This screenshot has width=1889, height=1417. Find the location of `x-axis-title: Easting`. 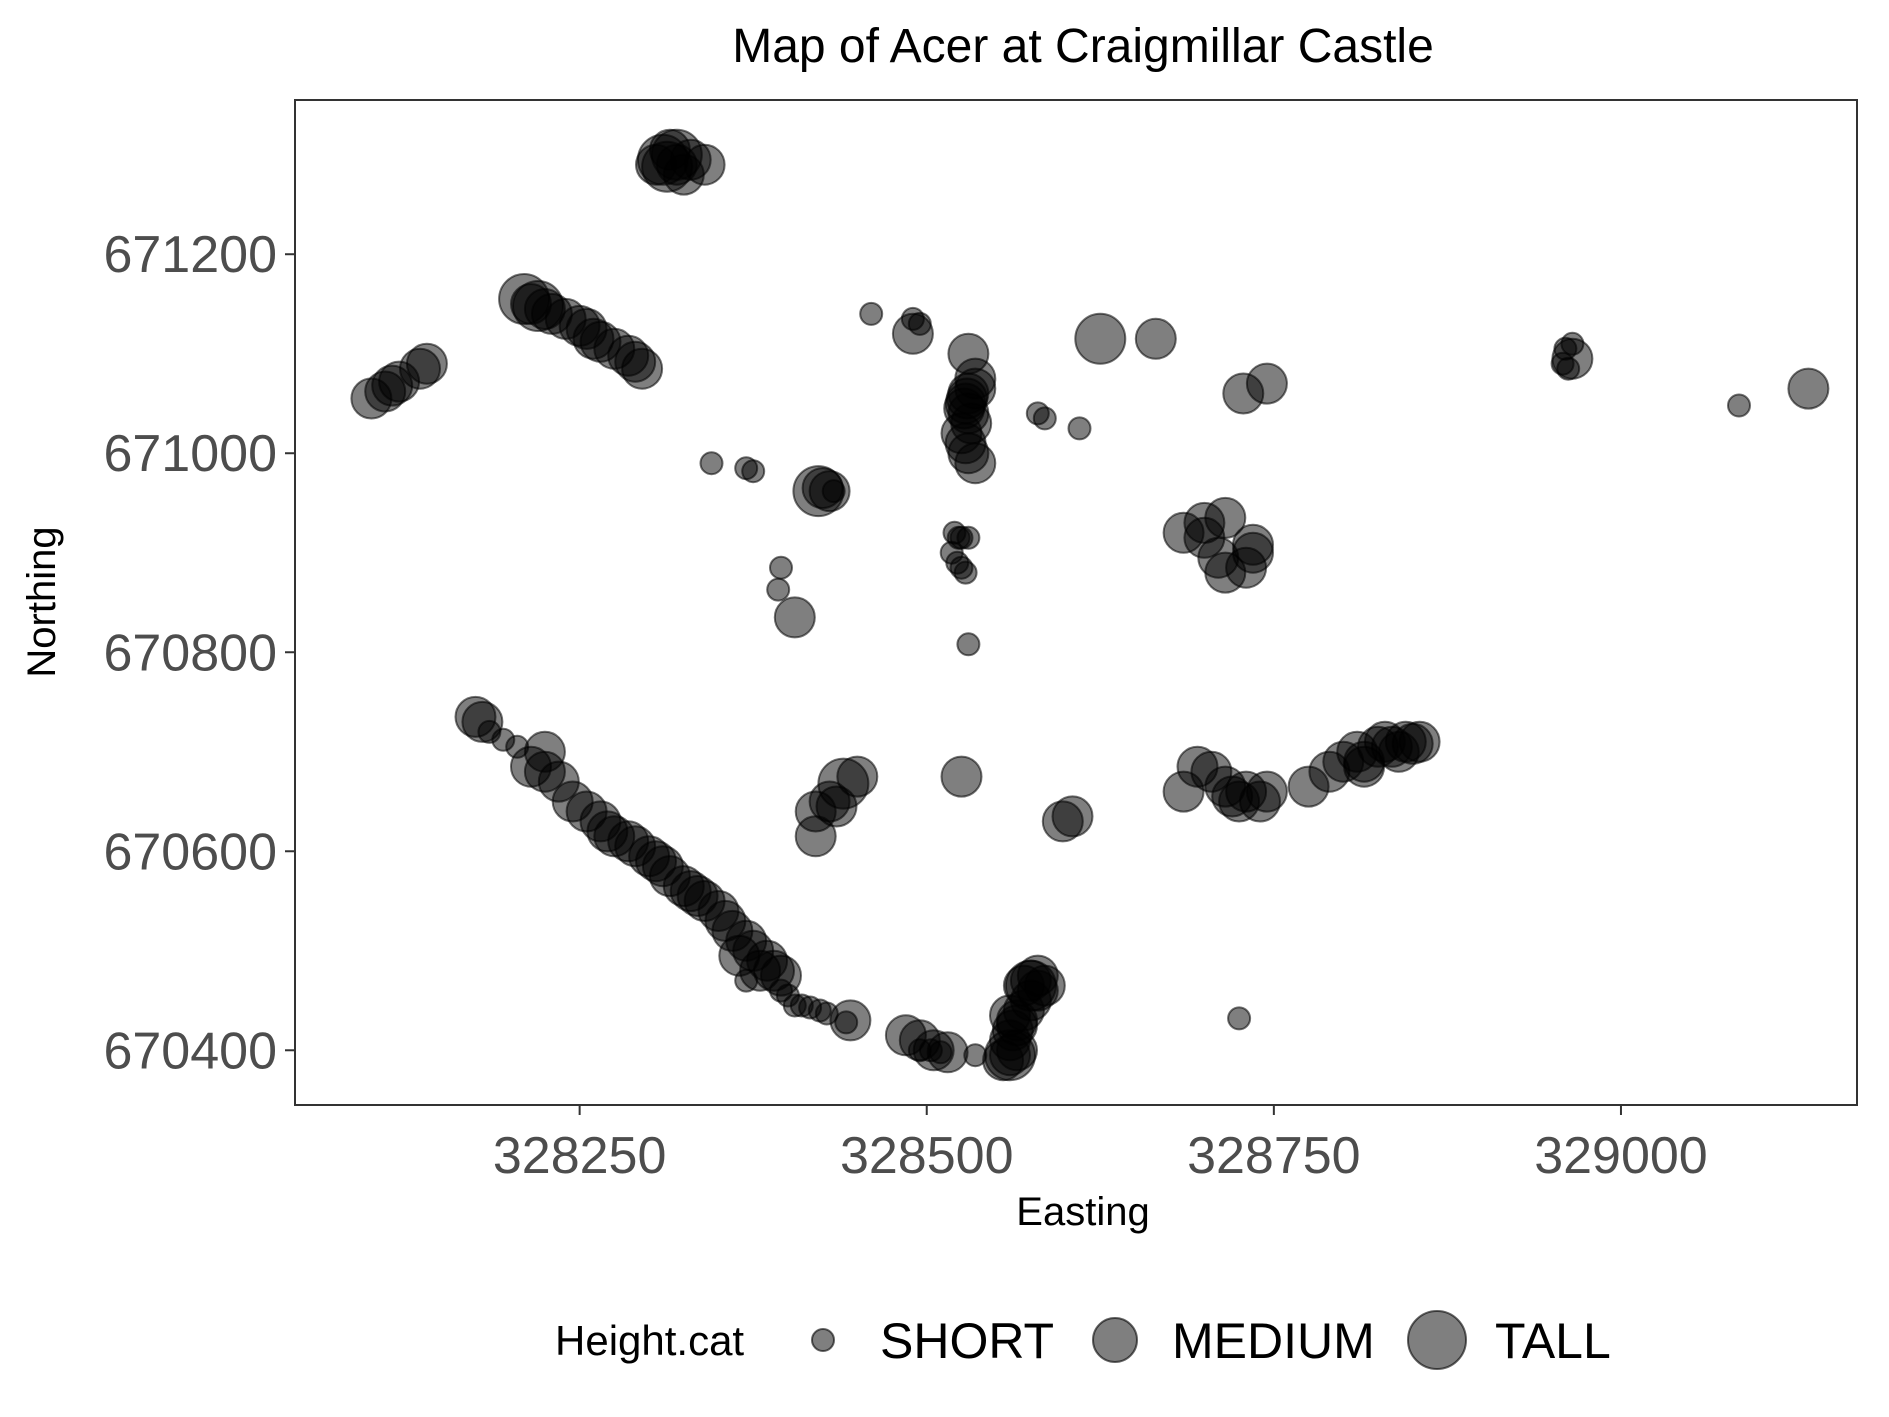

x-axis-title: Easting is located at coordinates (1082, 1212).